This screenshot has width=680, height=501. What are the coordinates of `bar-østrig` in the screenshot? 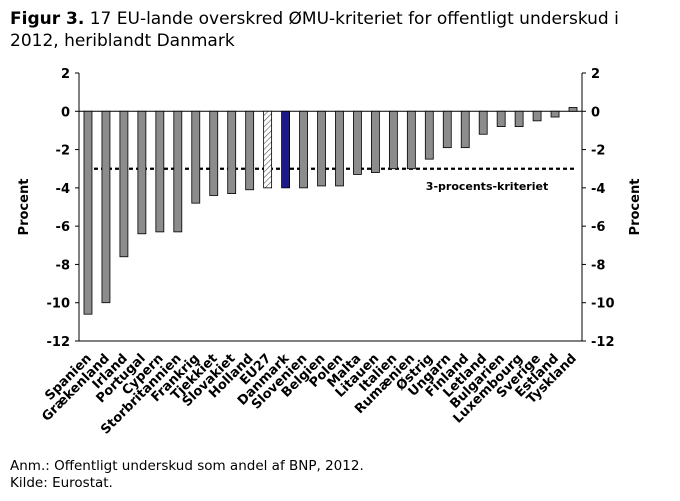 It's located at (429, 135).